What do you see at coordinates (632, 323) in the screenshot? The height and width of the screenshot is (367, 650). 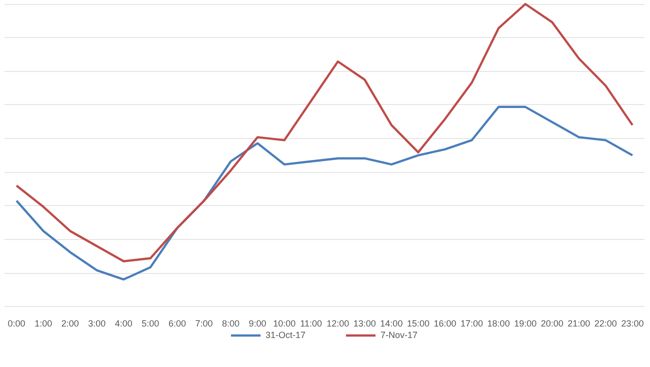 I see `x-tick-label: 23:00` at bounding box center [632, 323].